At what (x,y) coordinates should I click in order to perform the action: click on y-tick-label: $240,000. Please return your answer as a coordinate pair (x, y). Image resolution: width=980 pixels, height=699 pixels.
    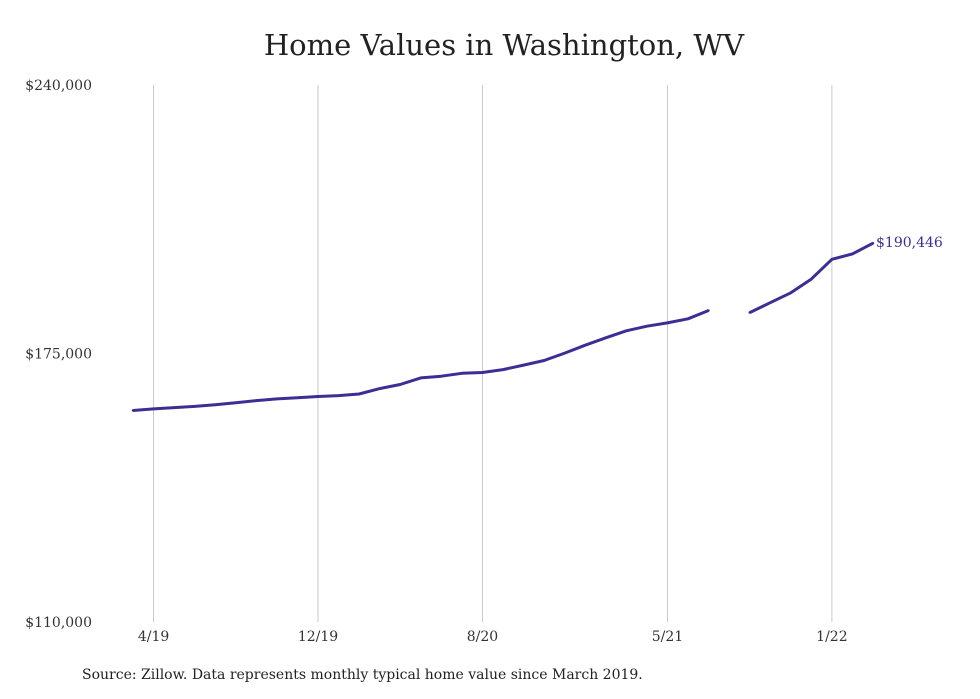
    Looking at the image, I should click on (58, 86).